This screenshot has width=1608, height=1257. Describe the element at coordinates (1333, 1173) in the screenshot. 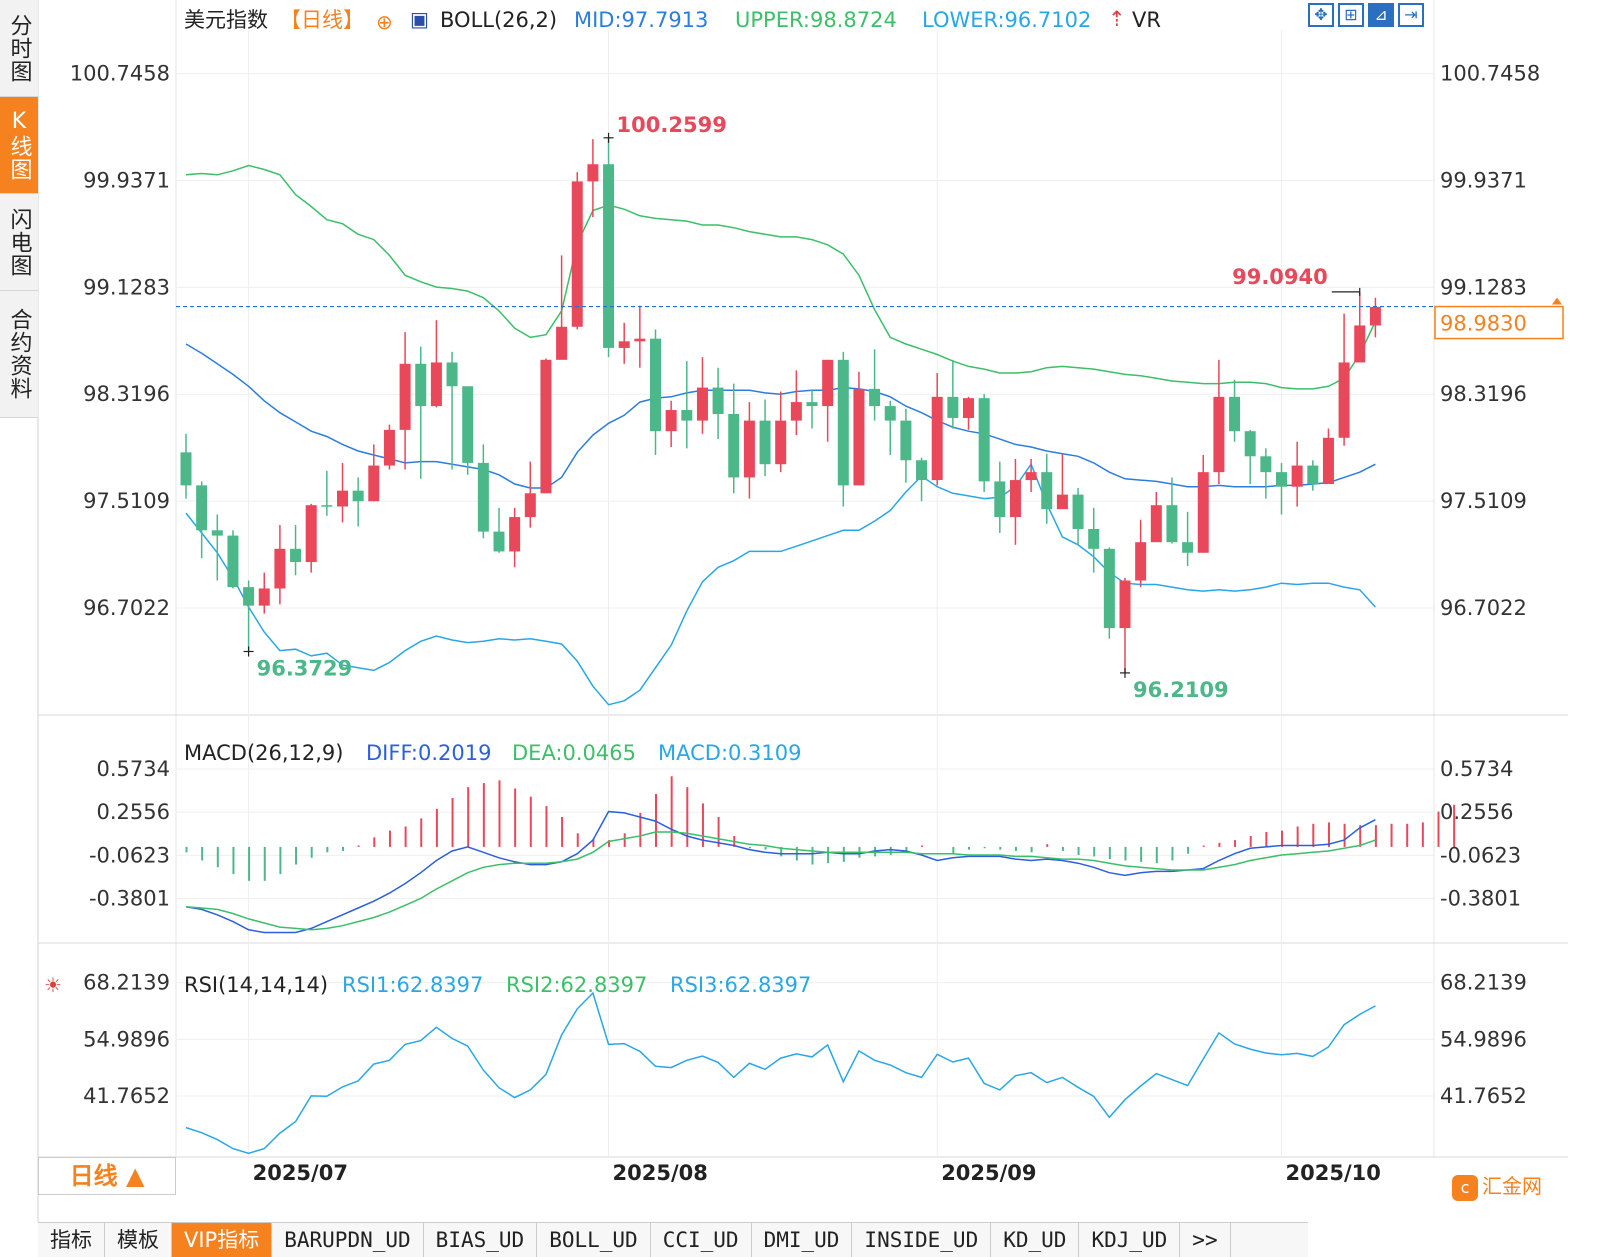

I see `x-axis-label: 2025/10` at that location.